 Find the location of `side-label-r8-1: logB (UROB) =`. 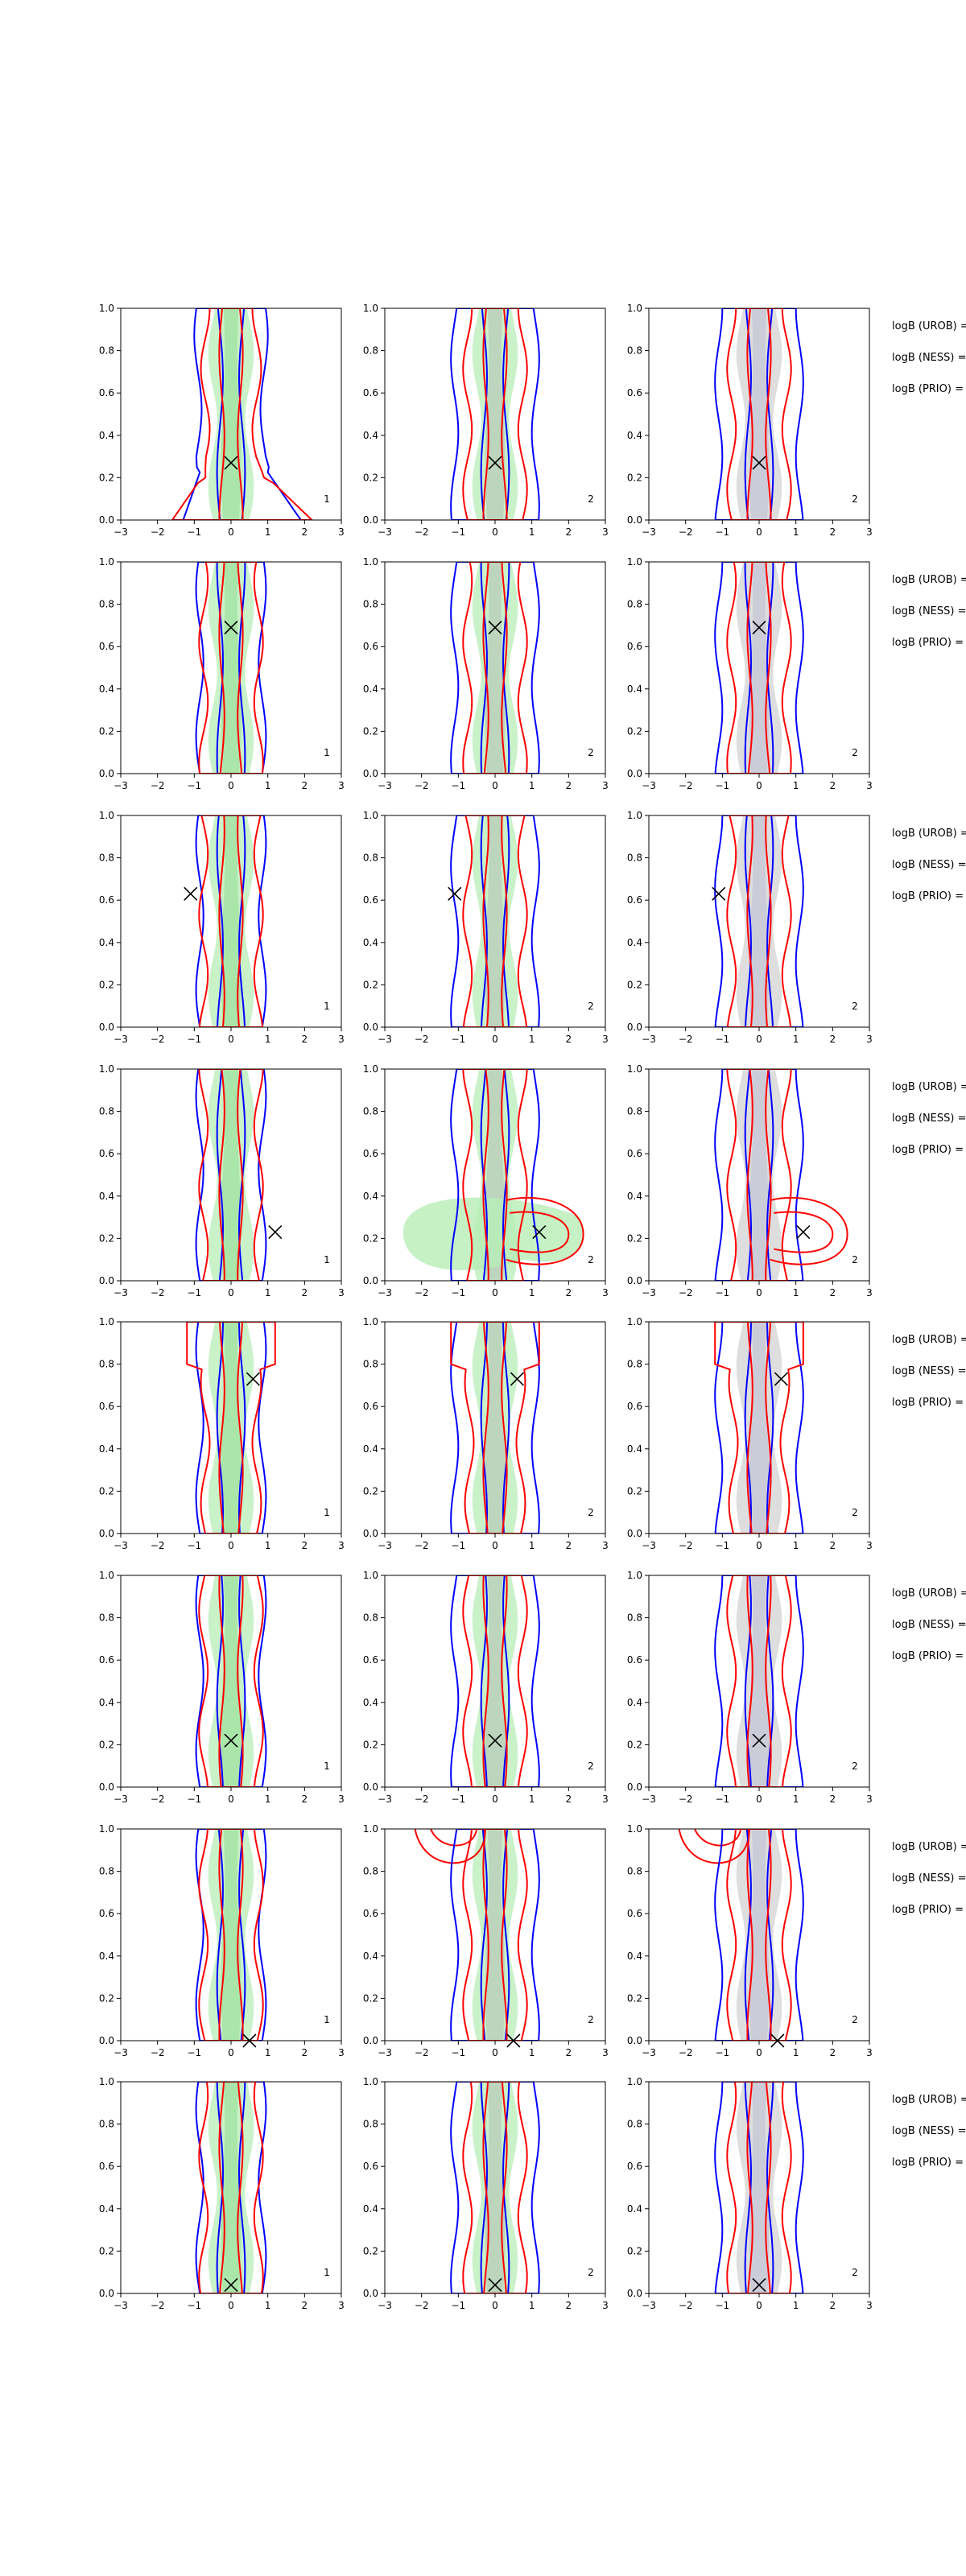

side-label-r8-1: logB (UROB) = is located at coordinates (929, 2100).